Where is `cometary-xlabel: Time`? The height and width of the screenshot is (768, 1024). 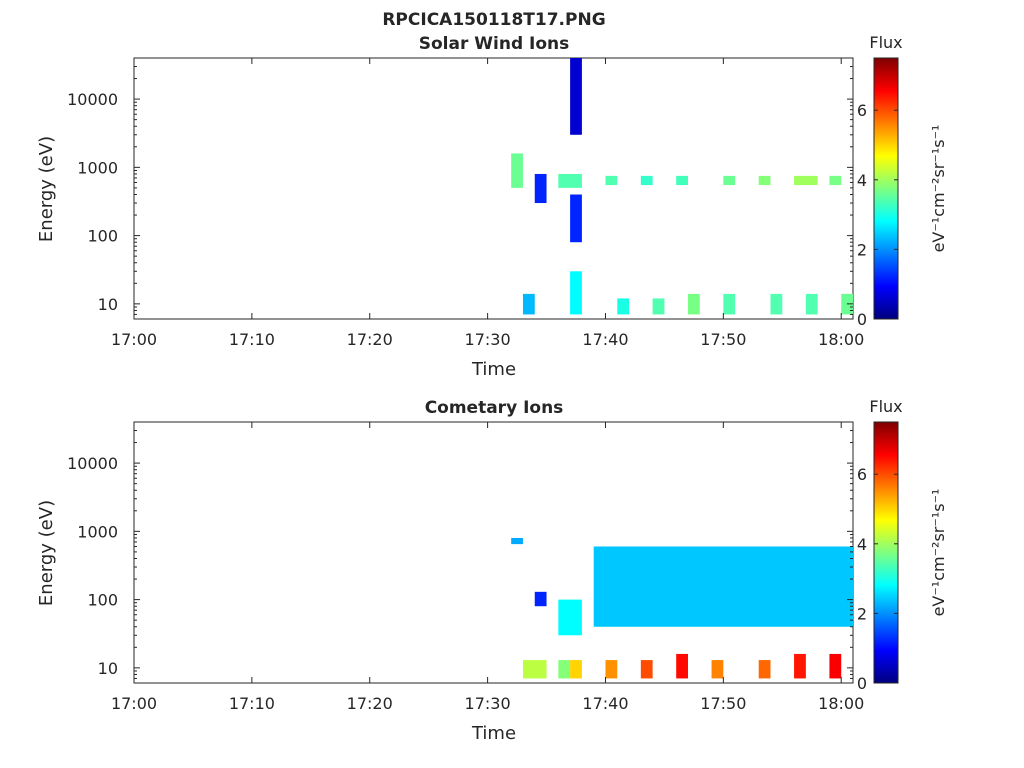 cometary-xlabel: Time is located at coordinates (493, 733).